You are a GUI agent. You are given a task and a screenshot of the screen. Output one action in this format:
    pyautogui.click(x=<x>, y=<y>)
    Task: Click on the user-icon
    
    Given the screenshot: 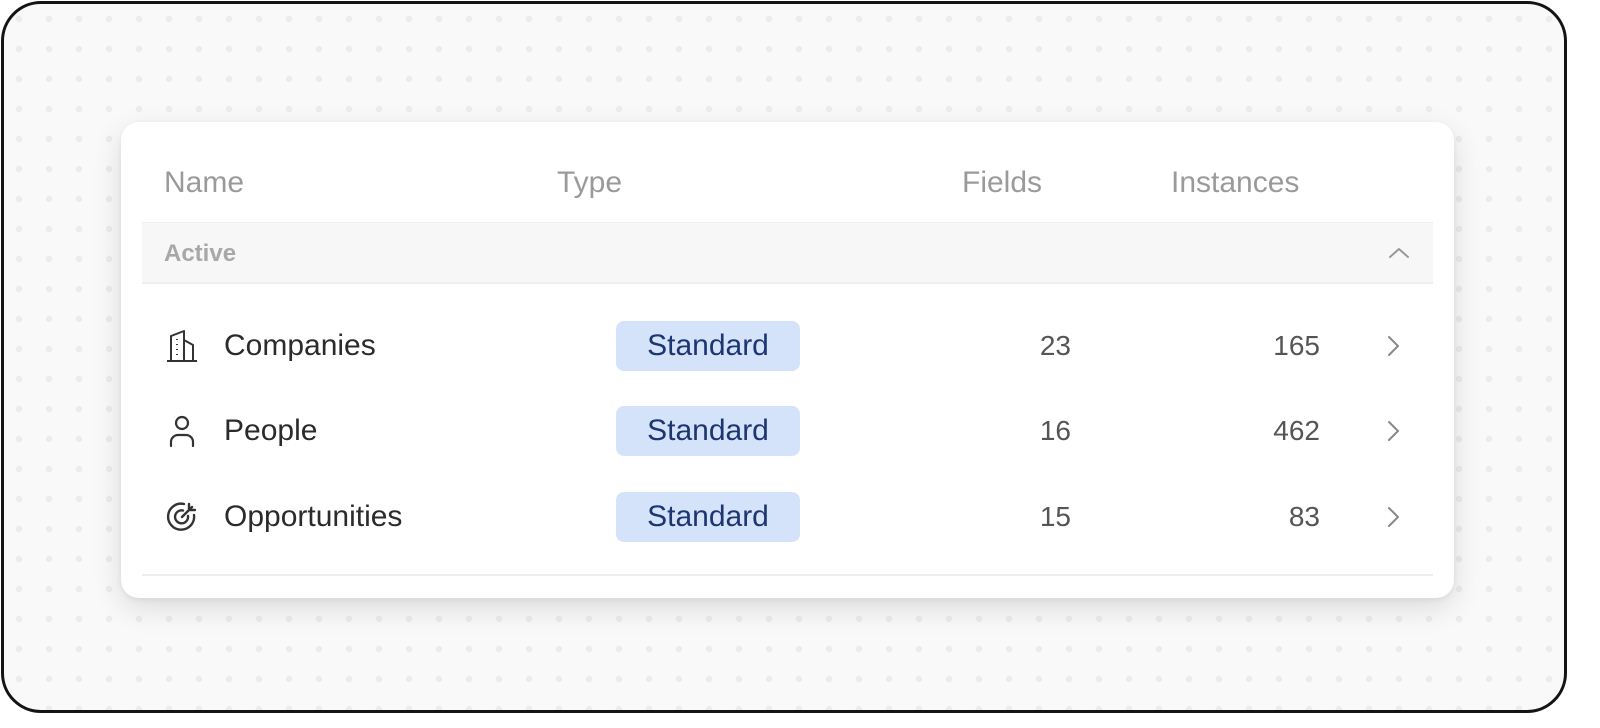 What is the action you would take?
    pyautogui.click(x=182, y=431)
    